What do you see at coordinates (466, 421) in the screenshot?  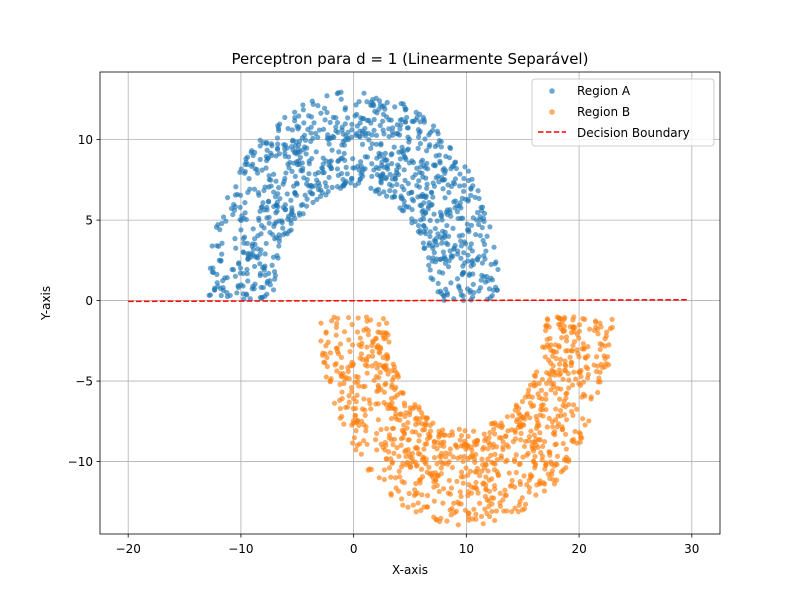 I see `region-b-points` at bounding box center [466, 421].